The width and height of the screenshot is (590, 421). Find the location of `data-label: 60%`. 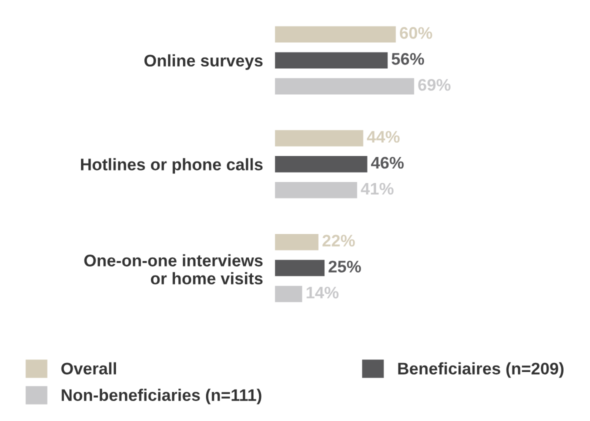

data-label: 60% is located at coordinates (416, 33).